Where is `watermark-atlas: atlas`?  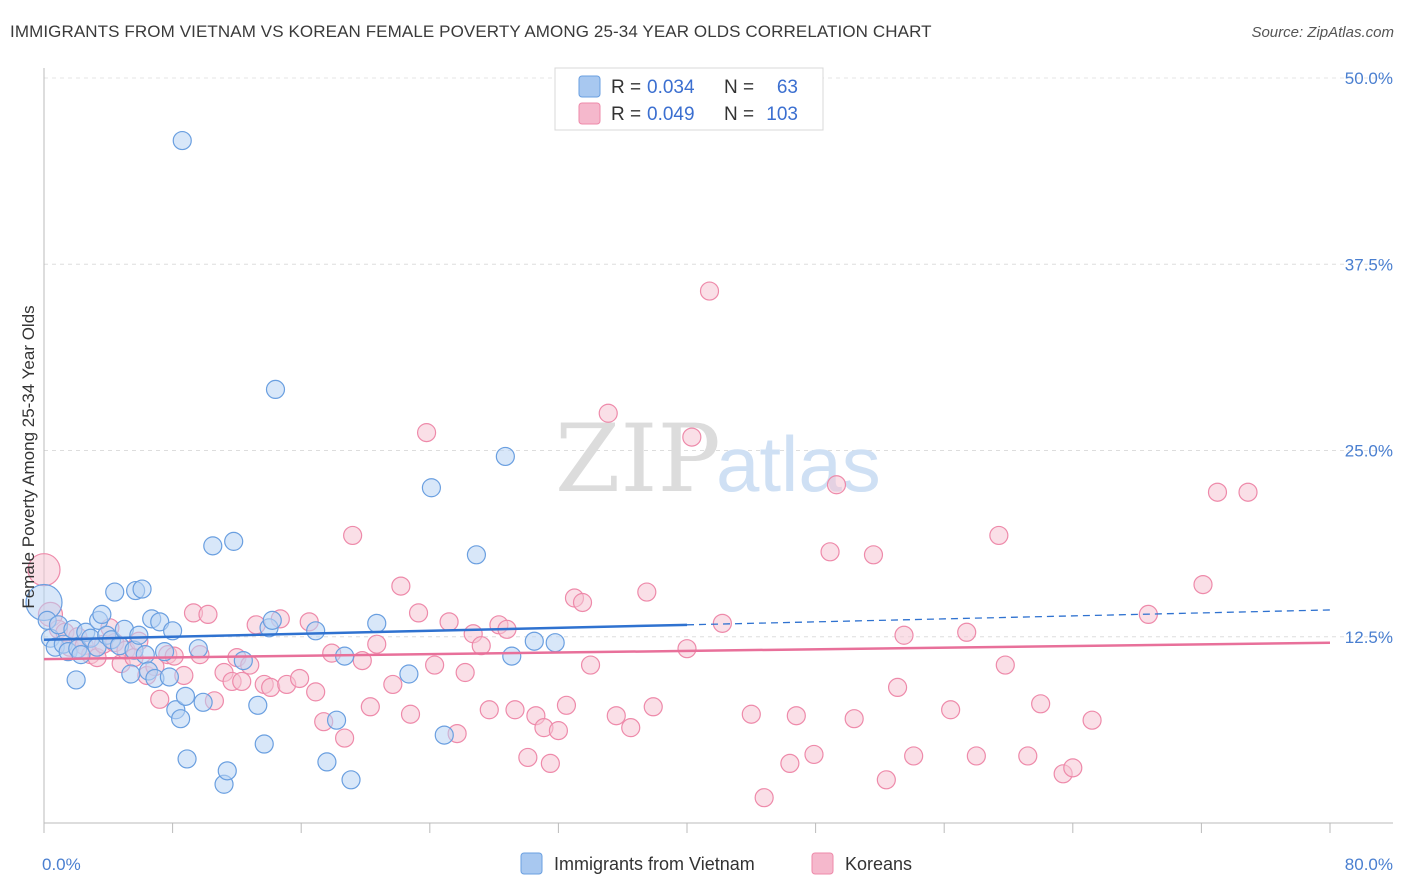 watermark-atlas: atlas is located at coordinates (798, 464).